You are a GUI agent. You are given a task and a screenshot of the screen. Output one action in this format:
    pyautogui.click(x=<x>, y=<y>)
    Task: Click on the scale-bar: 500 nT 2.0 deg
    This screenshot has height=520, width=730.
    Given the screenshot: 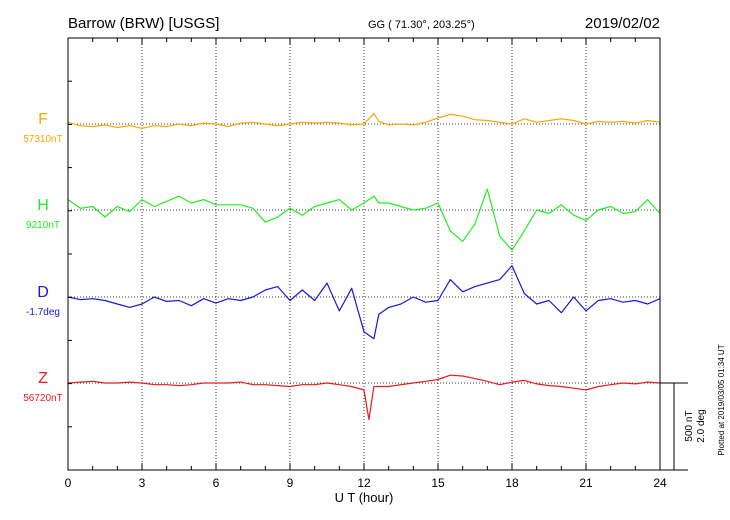 What is the action you would take?
    pyautogui.click(x=683, y=426)
    